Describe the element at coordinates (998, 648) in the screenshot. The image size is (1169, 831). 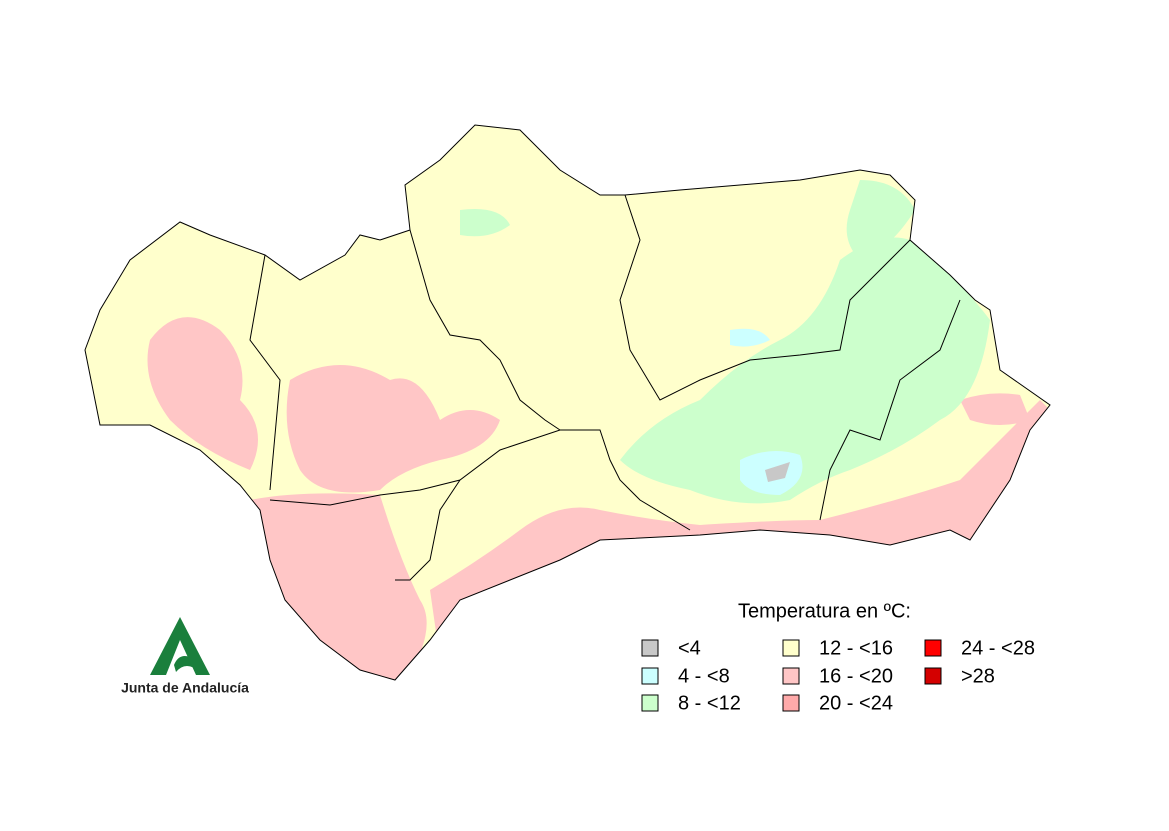
I see `legend-label: 24 - <28` at that location.